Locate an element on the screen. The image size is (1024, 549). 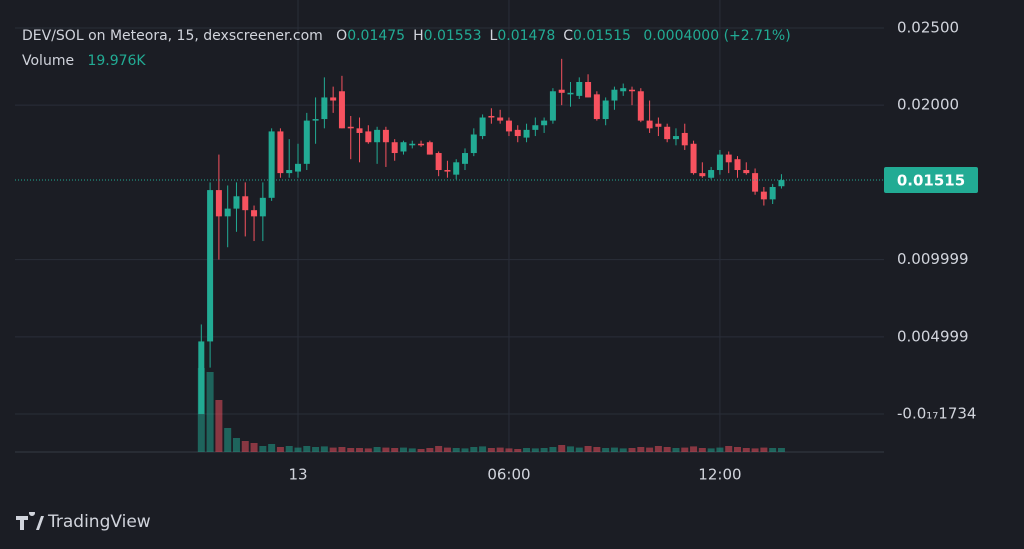
y-tick-label: 0.02500 is located at coordinates (928, 27).